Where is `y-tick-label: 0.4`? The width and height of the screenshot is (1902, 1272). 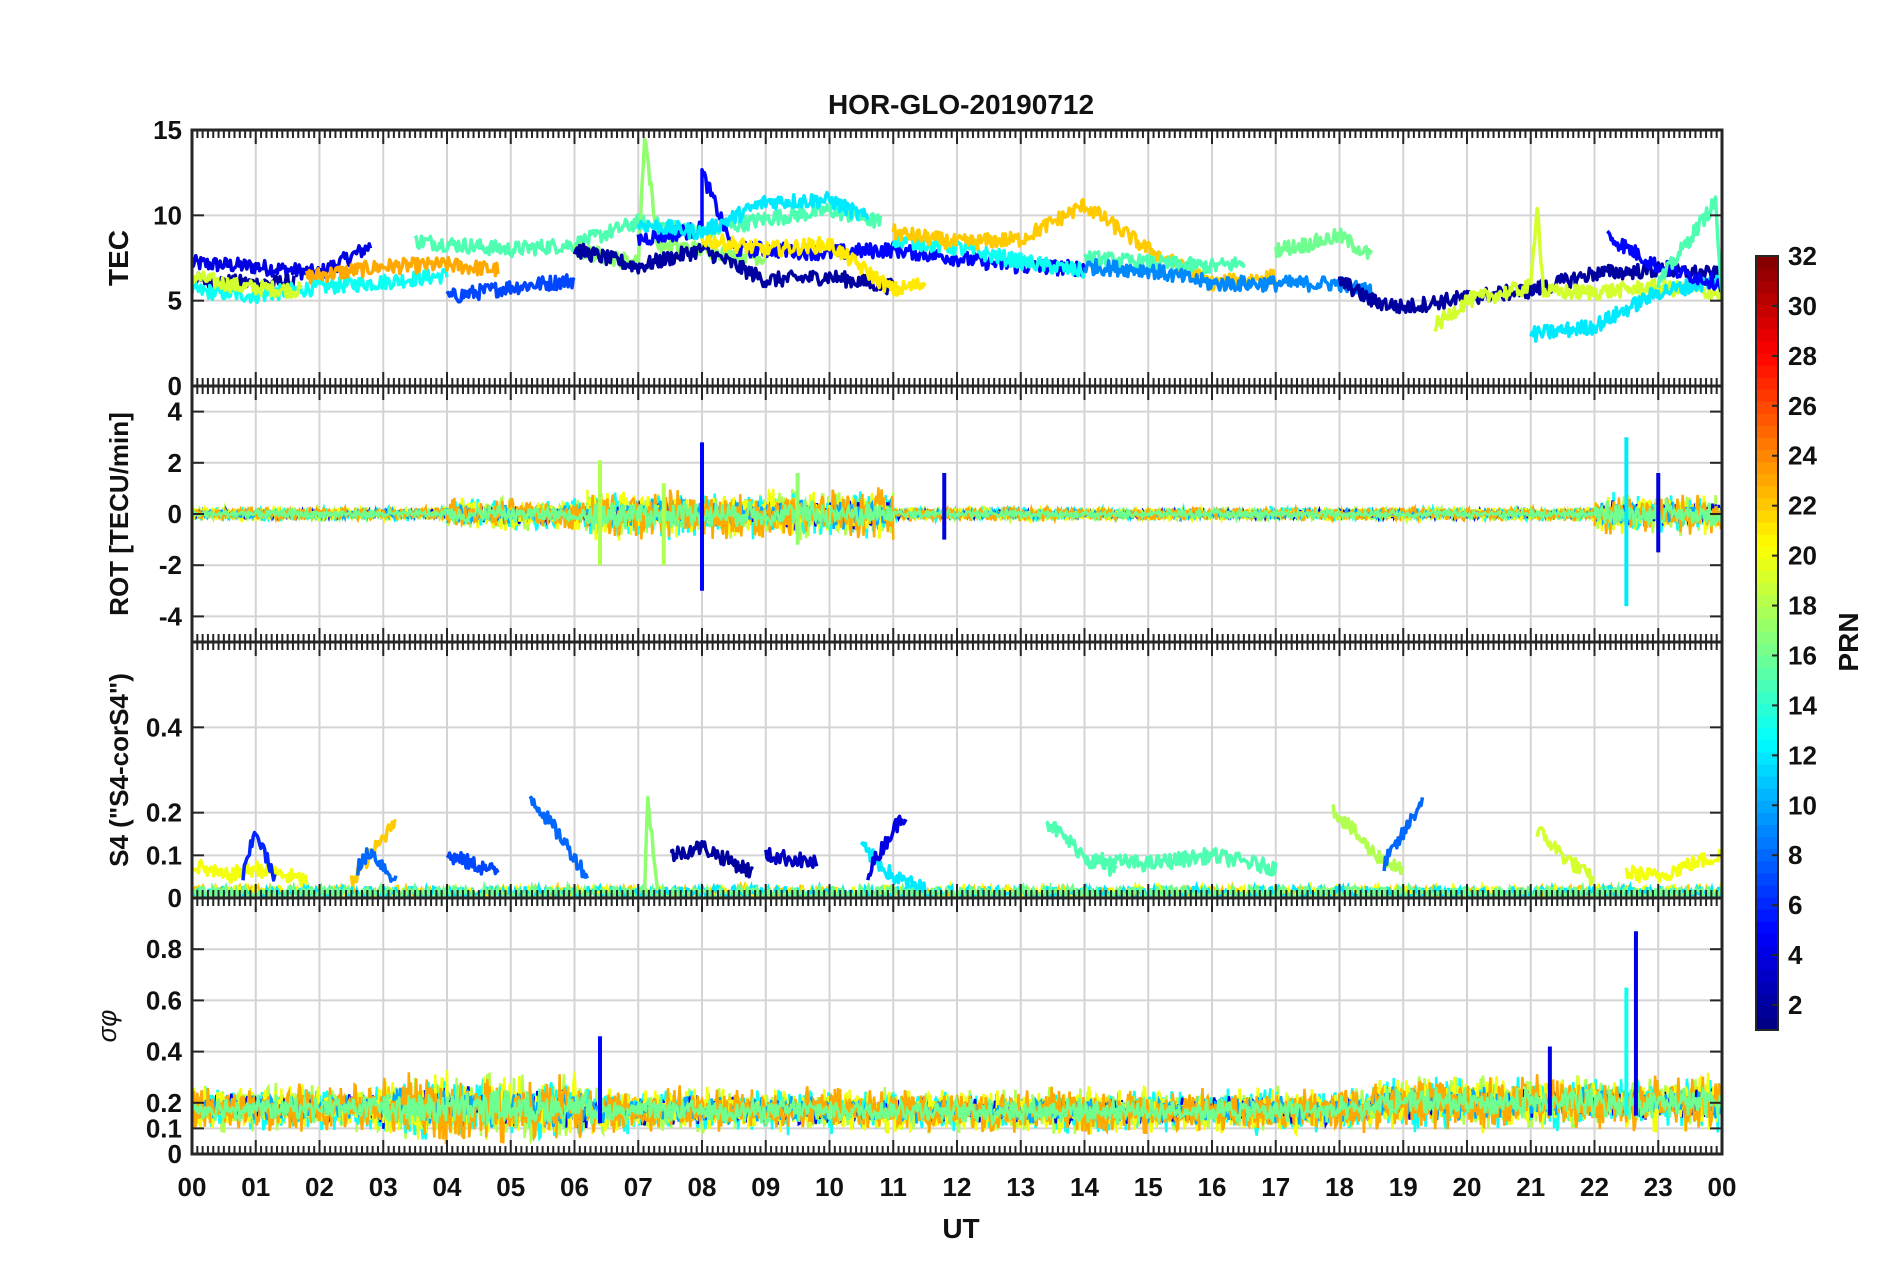
y-tick-label: 0.4 is located at coordinates (164, 1052).